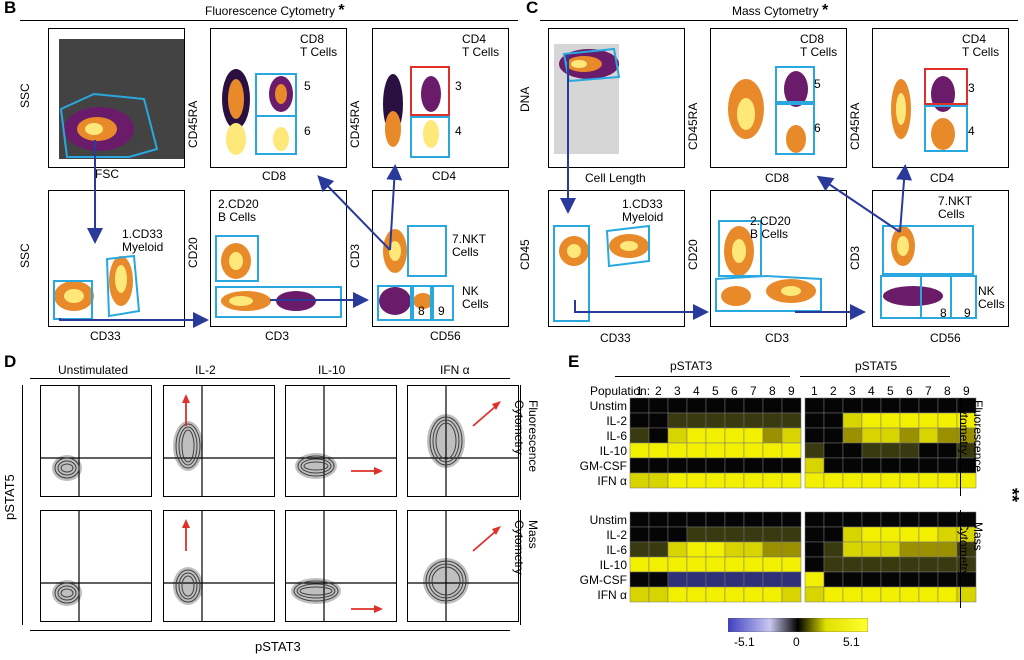  What do you see at coordinates (613, 451) in the screenshot?
I see `row-label: IL-10` at bounding box center [613, 451].